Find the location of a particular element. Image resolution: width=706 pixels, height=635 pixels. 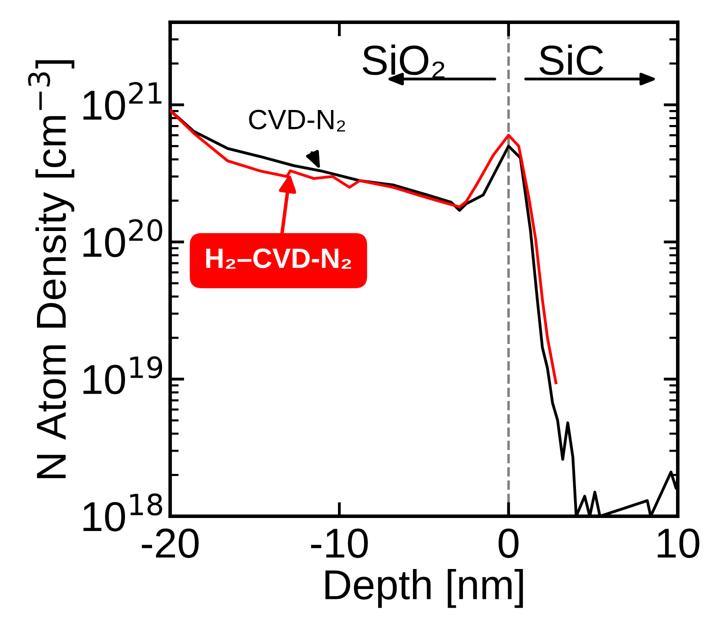

y-tick-label: 10$^{19}$ is located at coordinates (122, 375).